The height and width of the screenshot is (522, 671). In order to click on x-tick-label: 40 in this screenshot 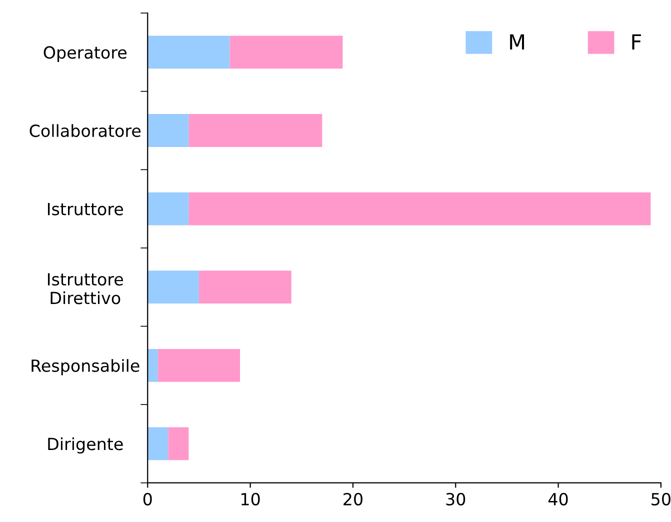, I will do `click(558, 499)`.